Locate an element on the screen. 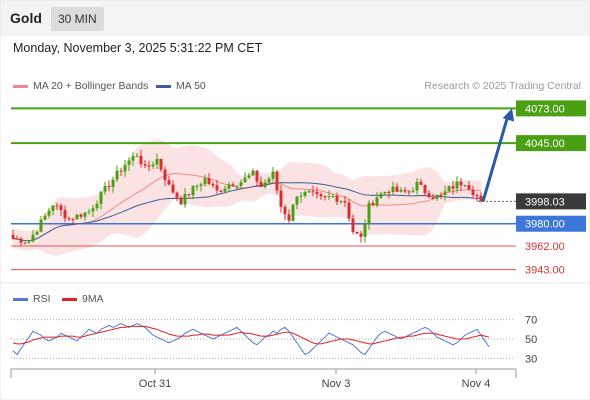 This screenshot has height=400, width=590. rsi-series-rsi is located at coordinates (251, 339).